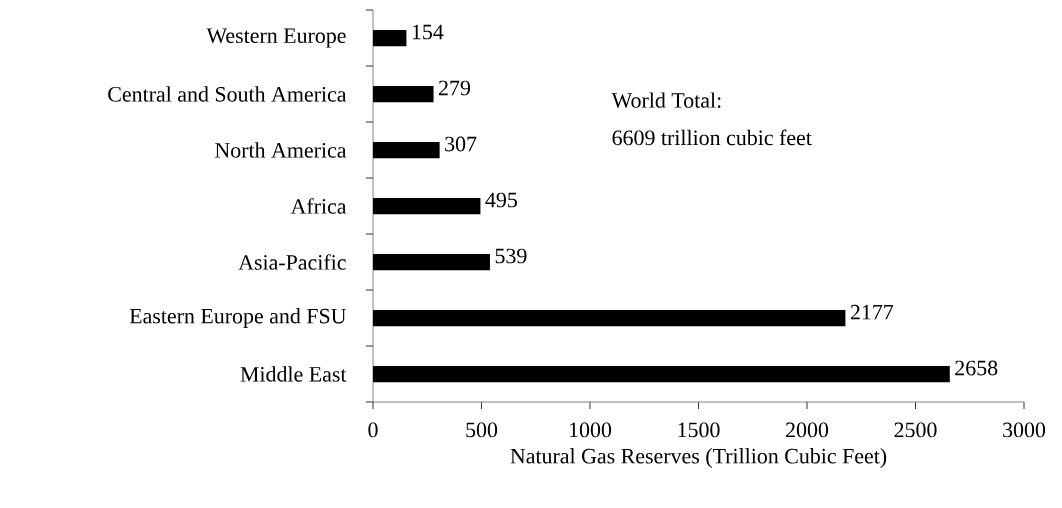  I want to click on y-tick-label: North America, so click(281, 150).